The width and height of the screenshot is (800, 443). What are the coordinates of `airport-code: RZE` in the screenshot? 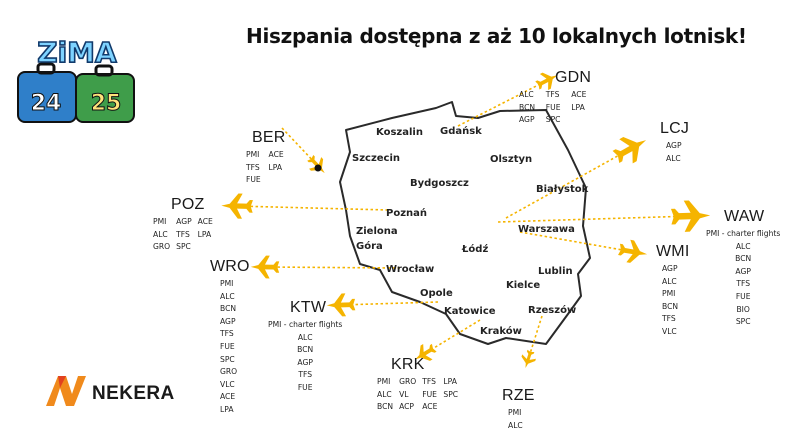 It's located at (518, 395).